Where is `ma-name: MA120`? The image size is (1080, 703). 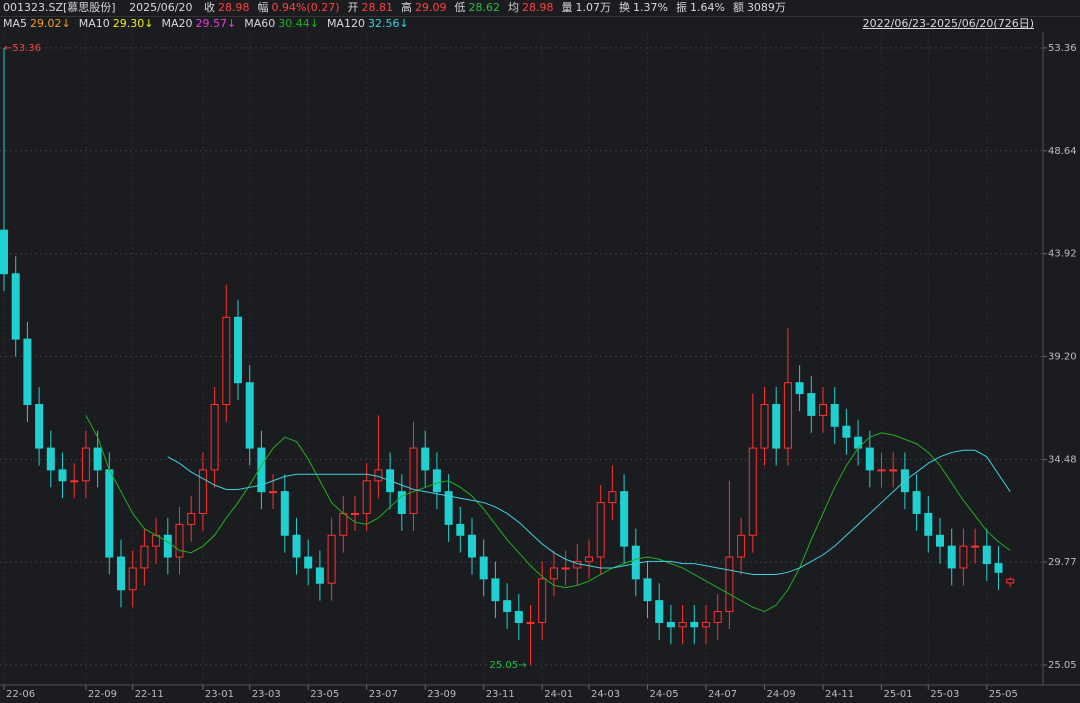 ma-name: MA120 is located at coordinates (345, 23).